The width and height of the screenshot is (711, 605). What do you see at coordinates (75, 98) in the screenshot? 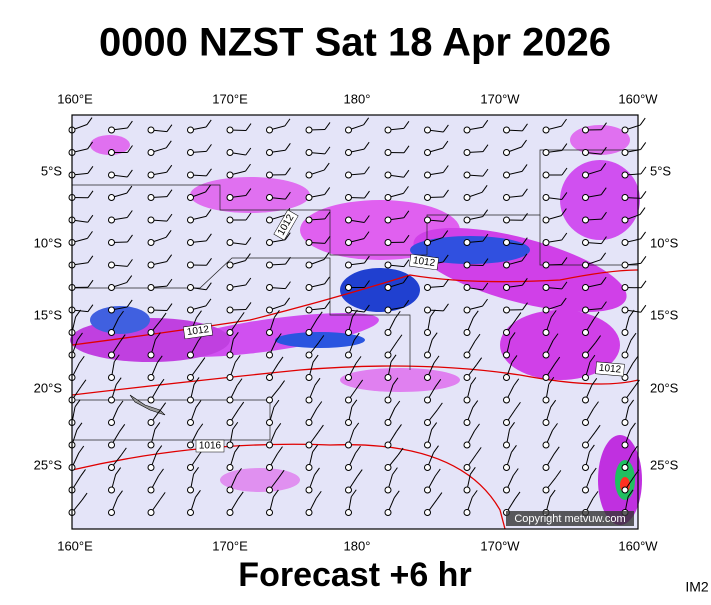
I see `lon-label: 160°E` at bounding box center [75, 98].